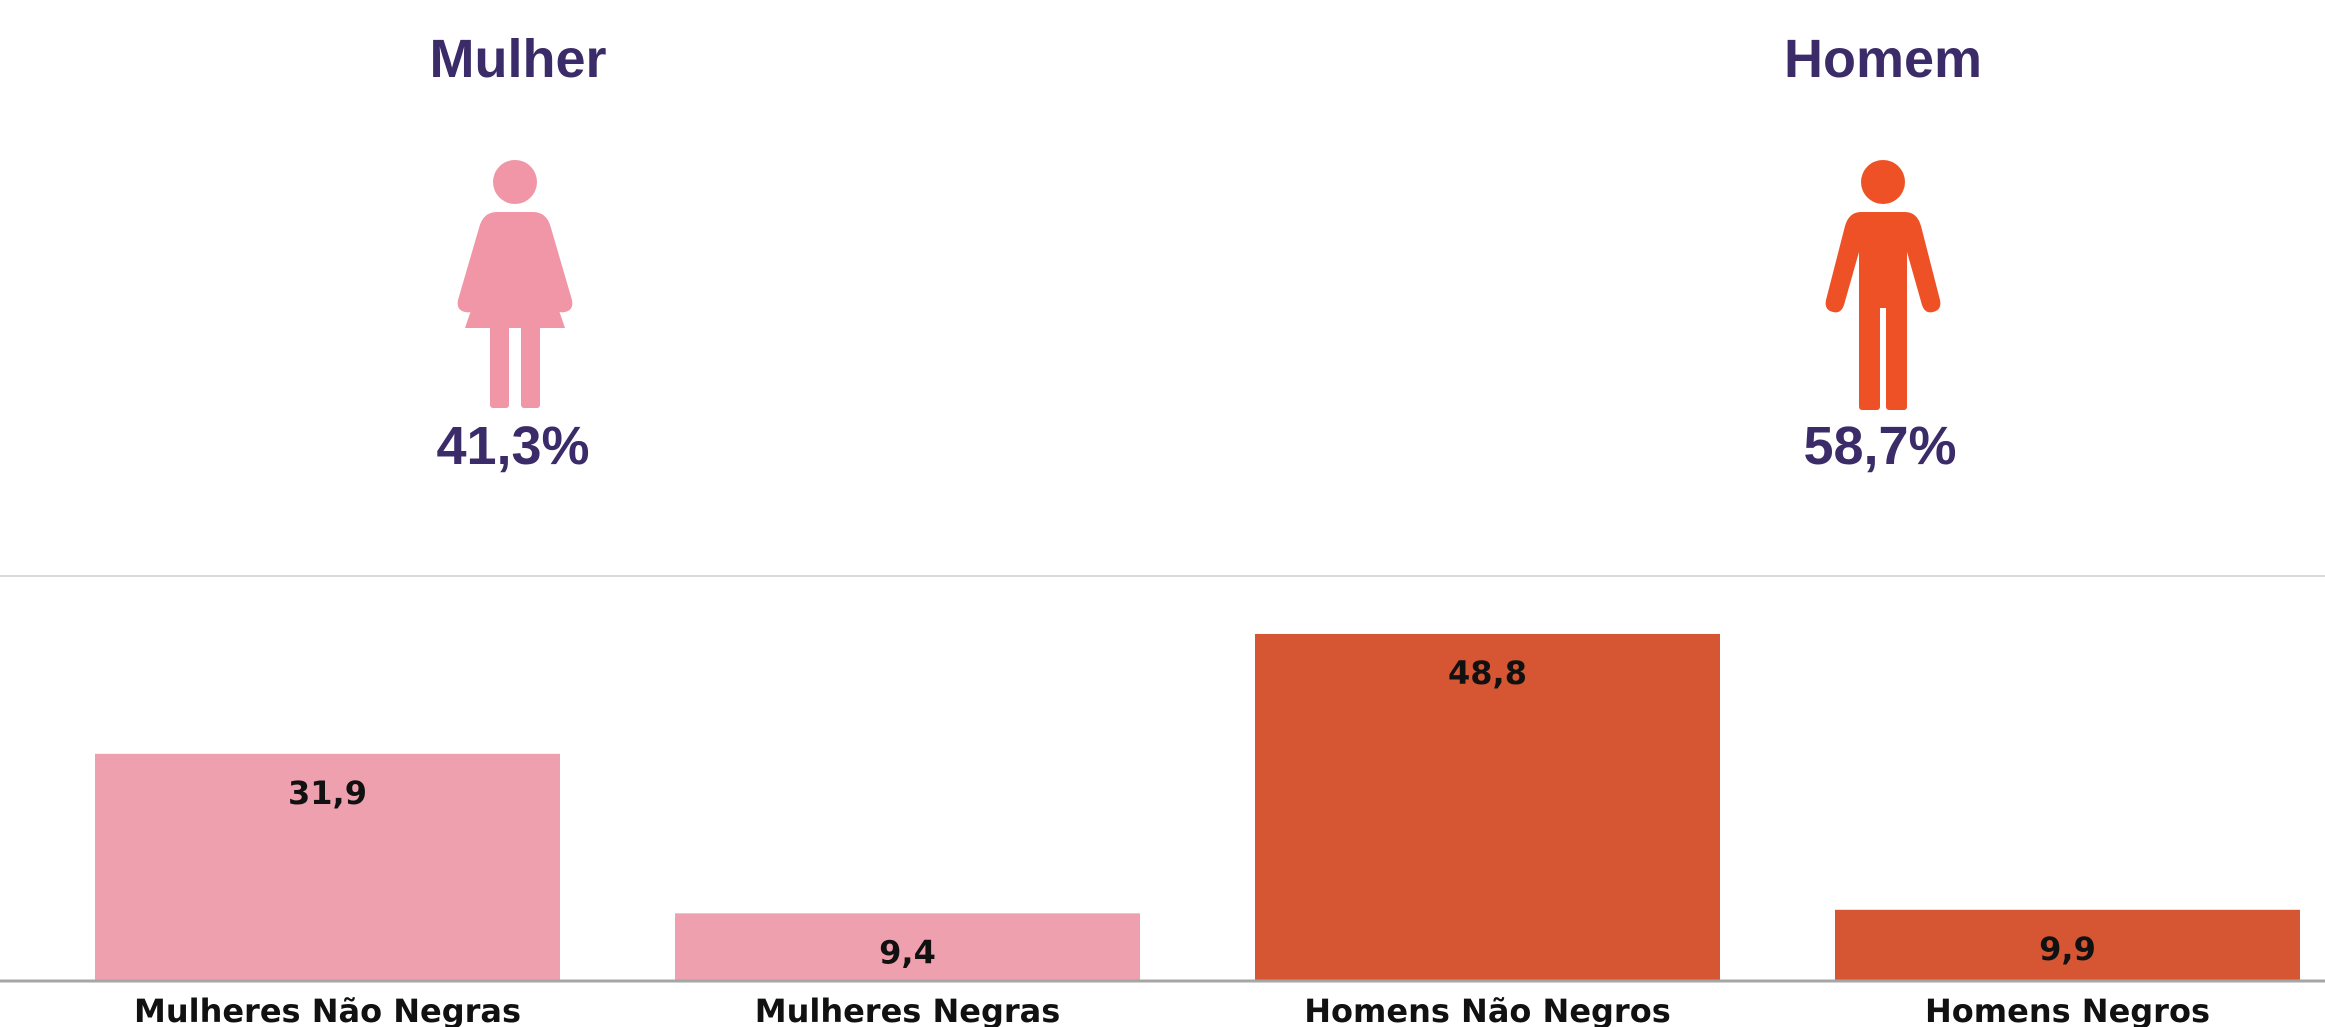  What do you see at coordinates (327, 793) in the screenshot?
I see `bar-value-label-0: 31,9` at bounding box center [327, 793].